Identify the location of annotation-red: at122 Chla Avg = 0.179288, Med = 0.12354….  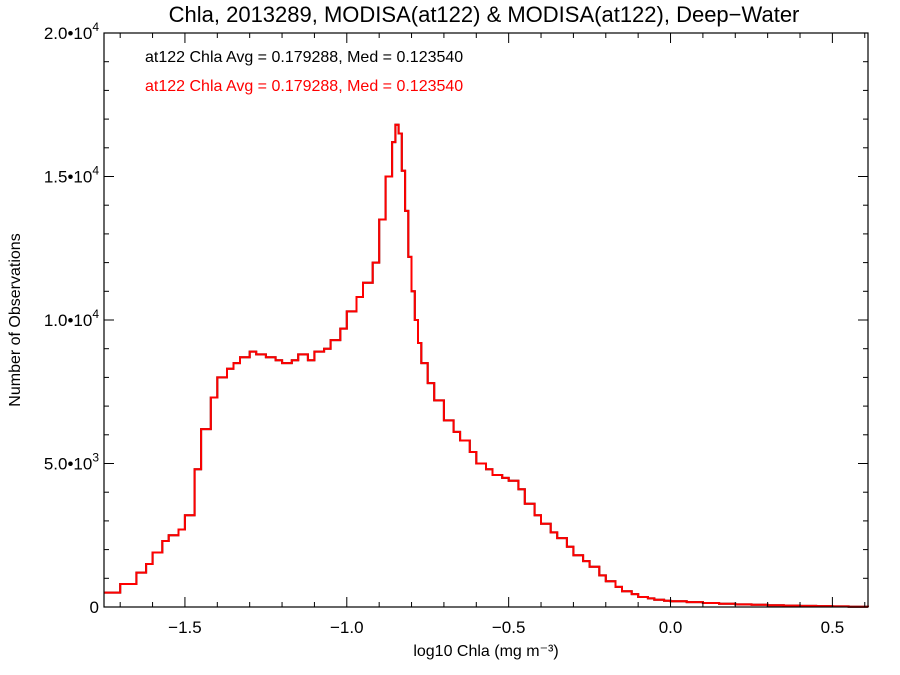
(304, 86).